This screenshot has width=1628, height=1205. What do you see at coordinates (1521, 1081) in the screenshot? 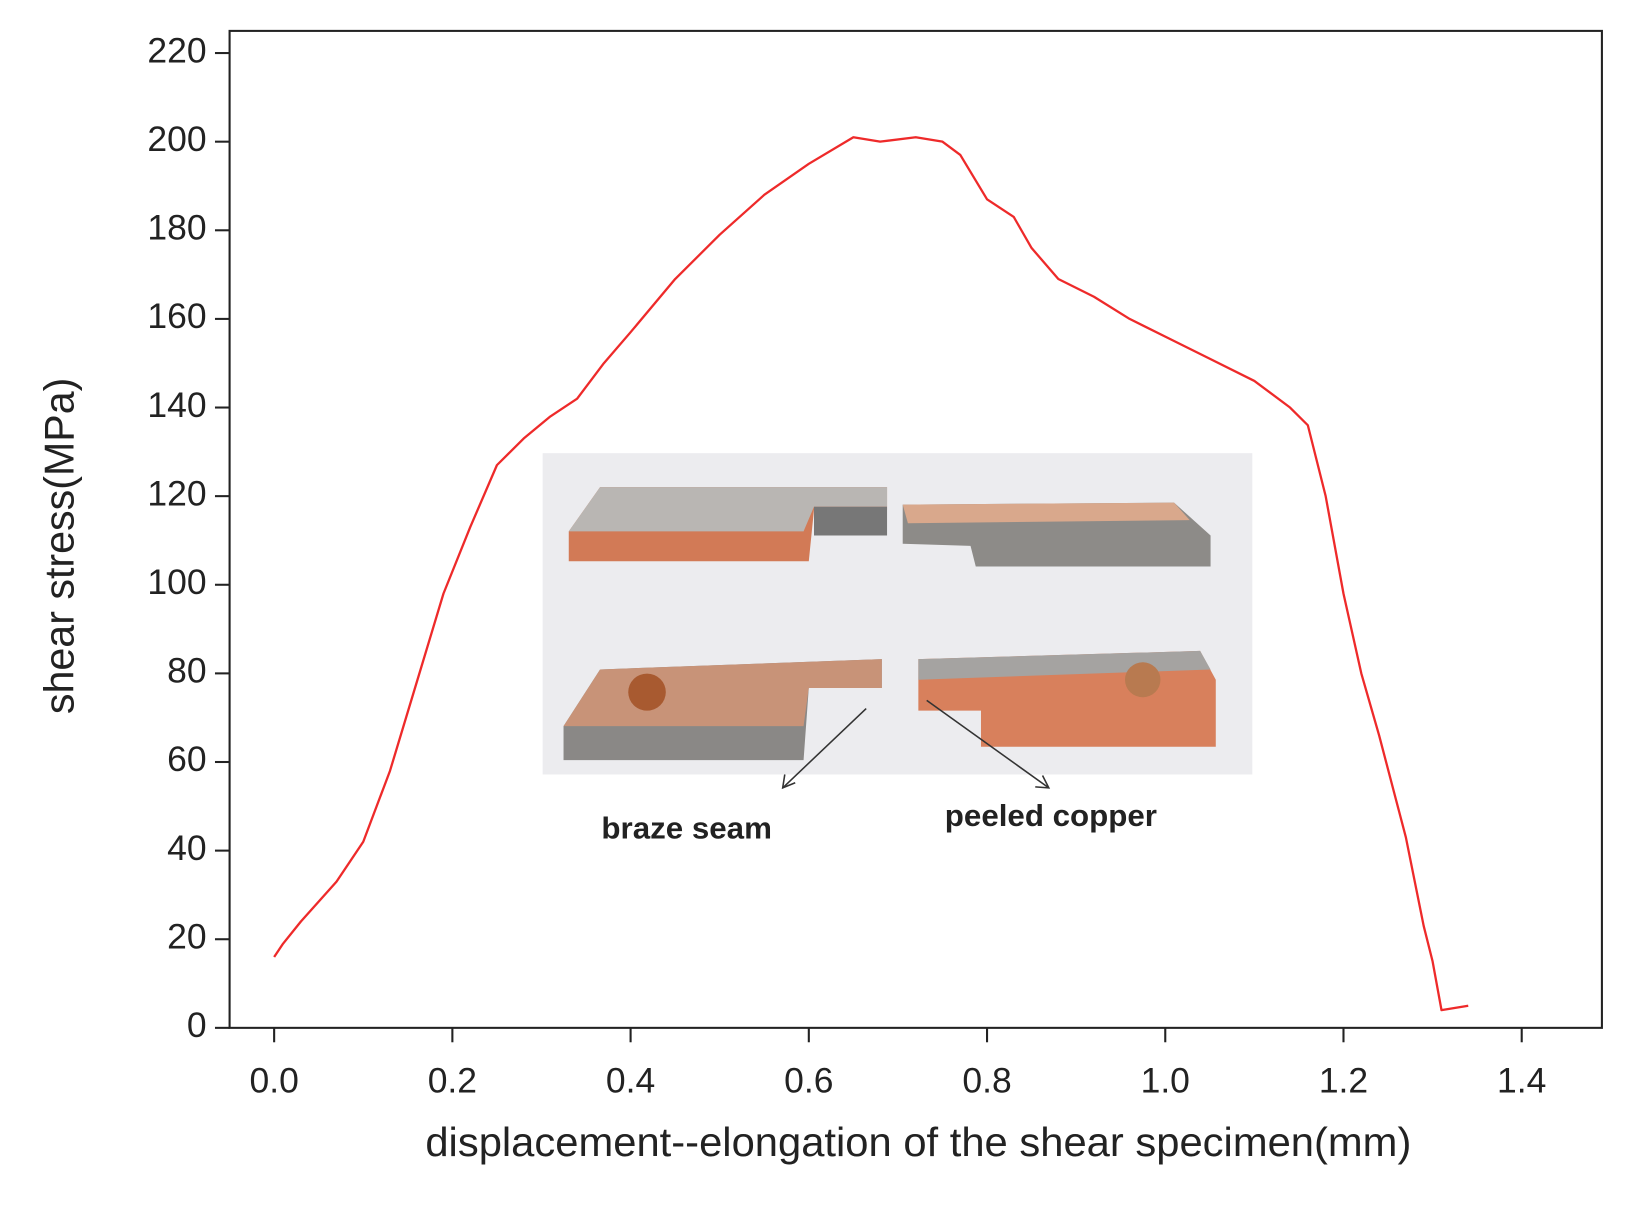
I see `x-tick-label: 1.4` at bounding box center [1521, 1081].